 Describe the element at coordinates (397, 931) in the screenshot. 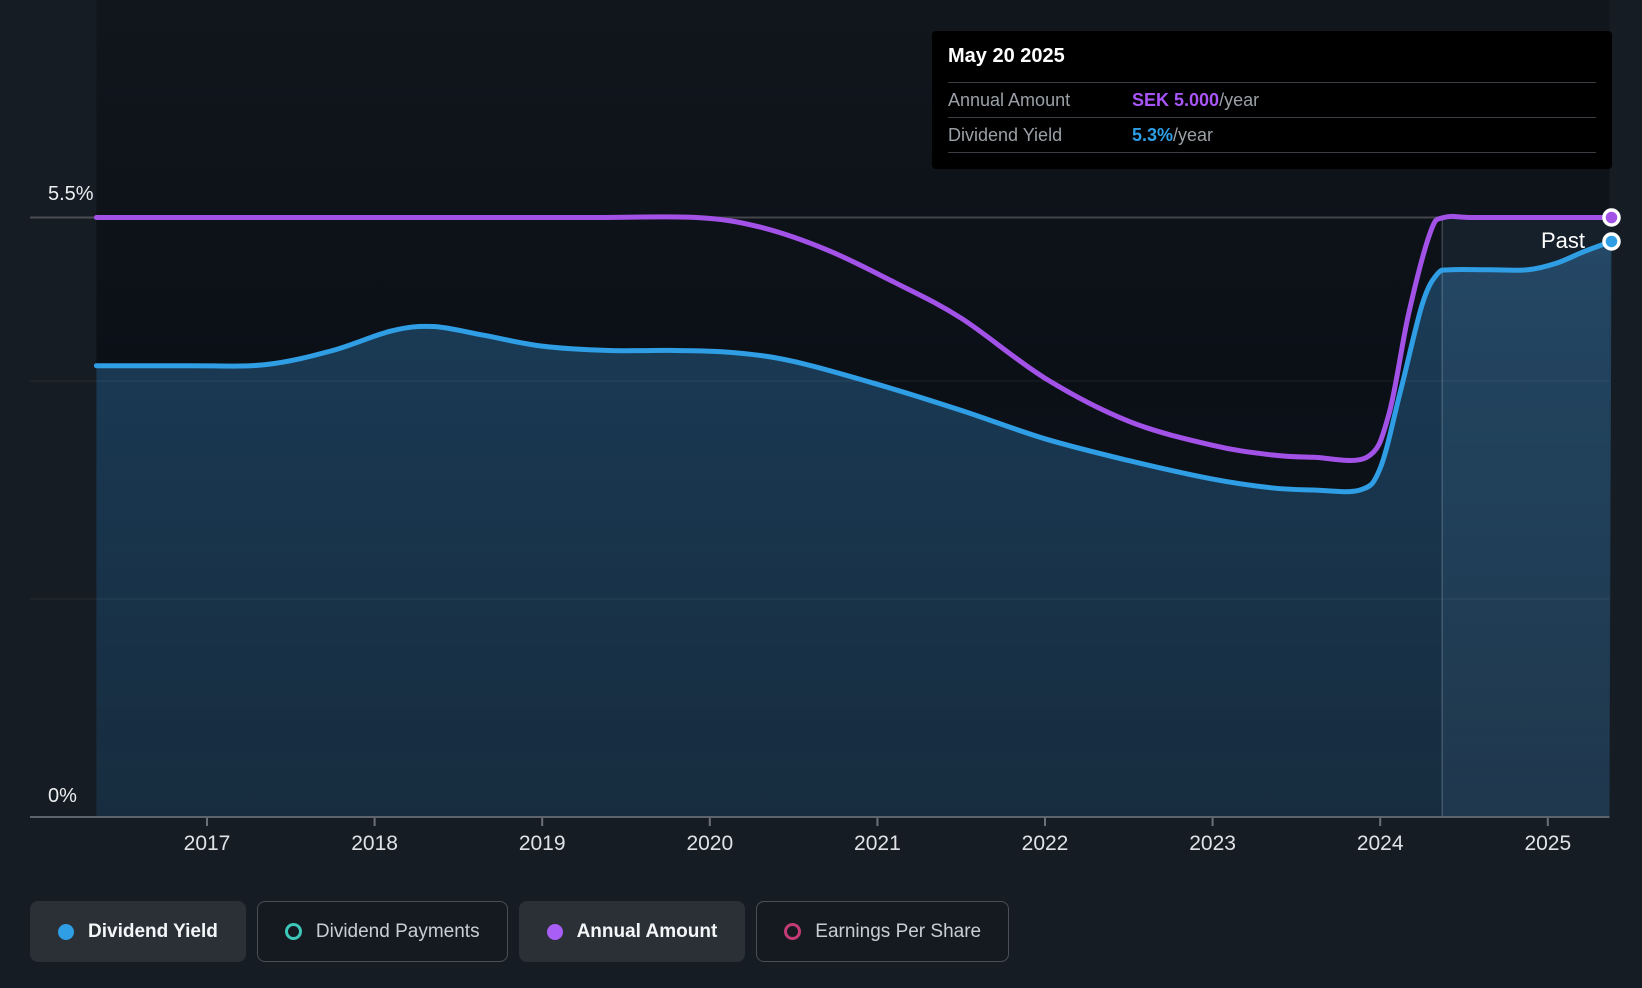

I see `legend-label: Dividend Payments` at that location.